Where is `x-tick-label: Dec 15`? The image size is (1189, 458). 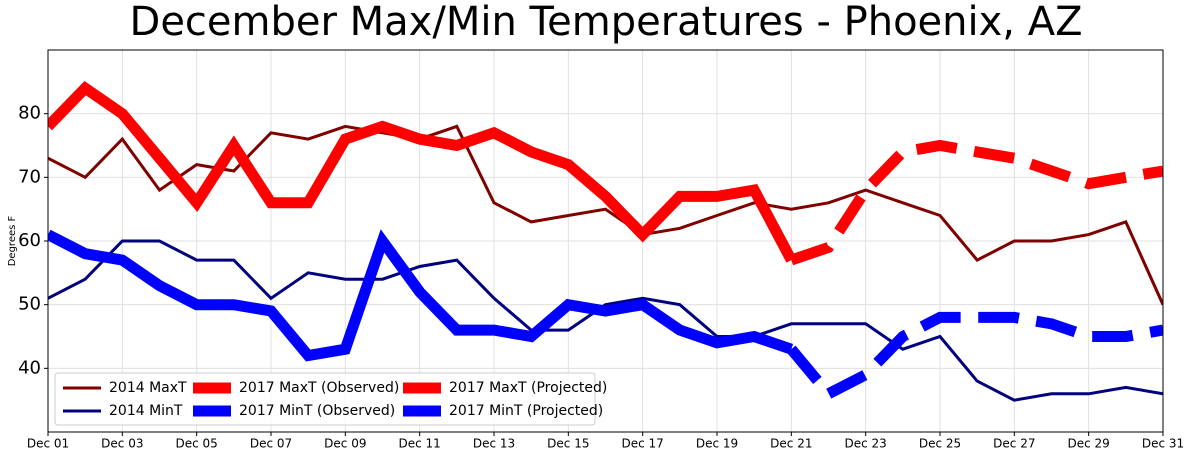
x-tick-label: Dec 15 is located at coordinates (568, 444).